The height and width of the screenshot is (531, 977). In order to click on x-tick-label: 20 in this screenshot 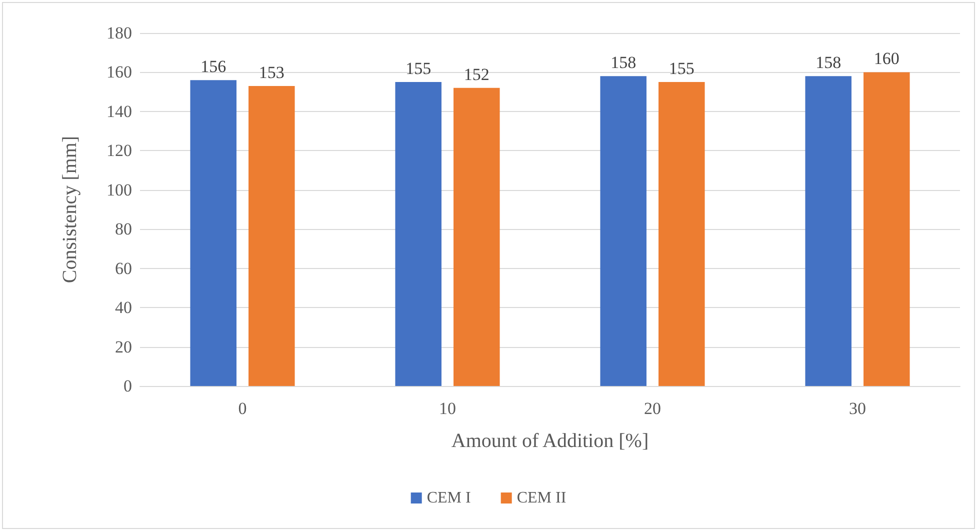, I will do `click(652, 408)`.